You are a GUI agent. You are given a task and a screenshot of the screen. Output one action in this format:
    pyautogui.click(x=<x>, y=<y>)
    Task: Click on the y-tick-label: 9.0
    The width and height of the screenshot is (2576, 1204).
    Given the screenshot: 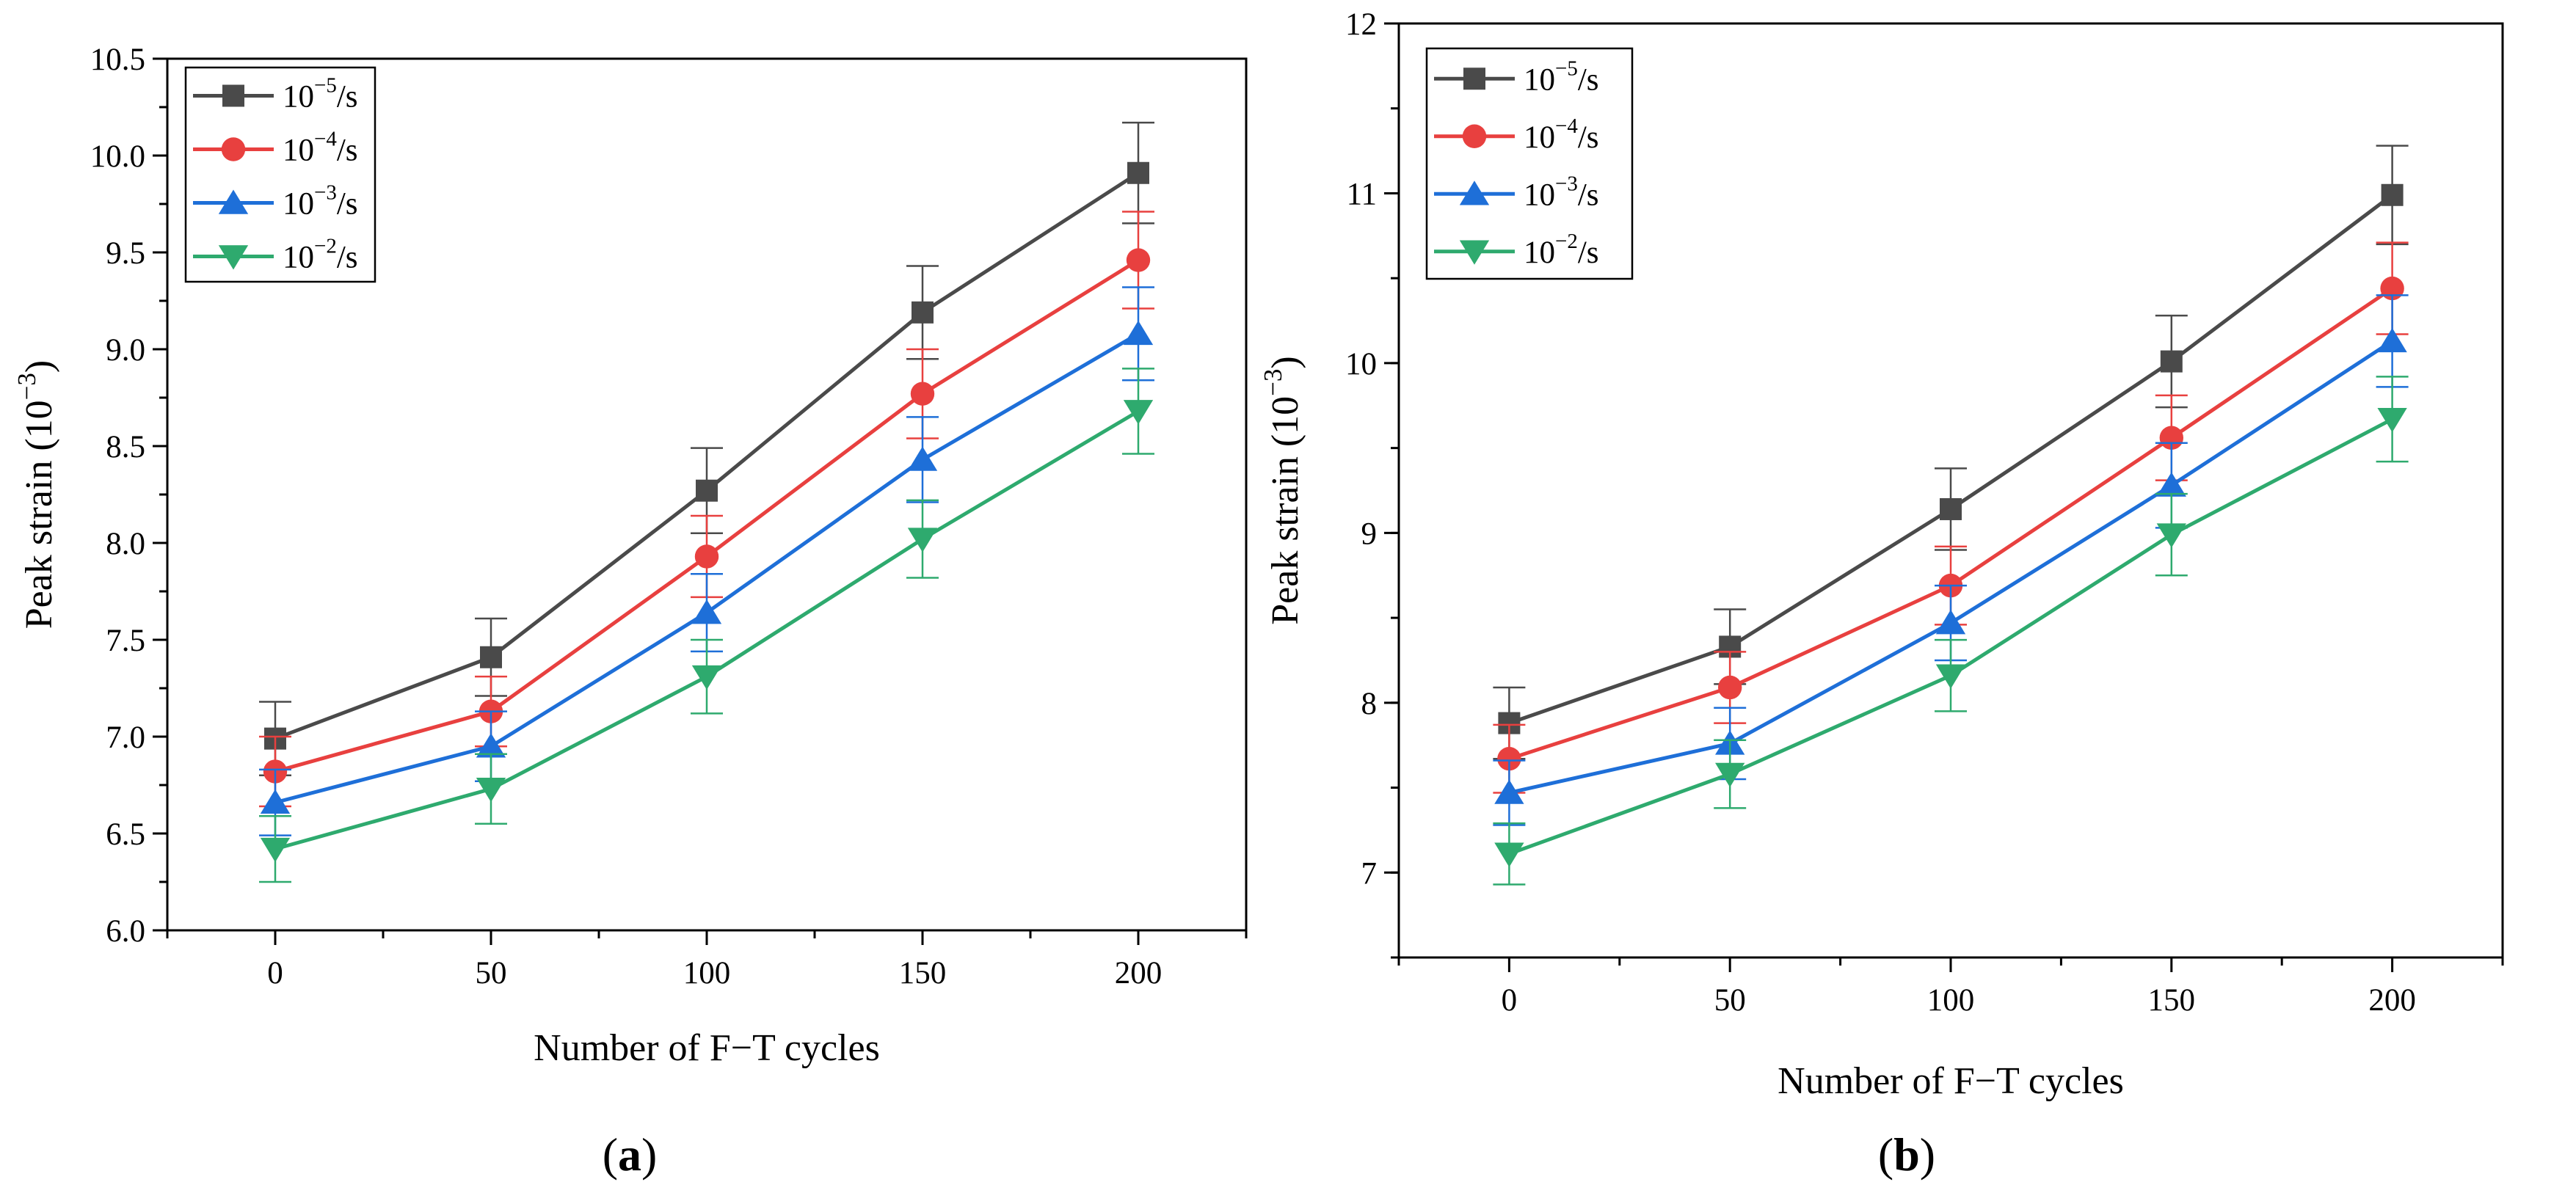 What is the action you would take?
    pyautogui.click(x=125, y=350)
    